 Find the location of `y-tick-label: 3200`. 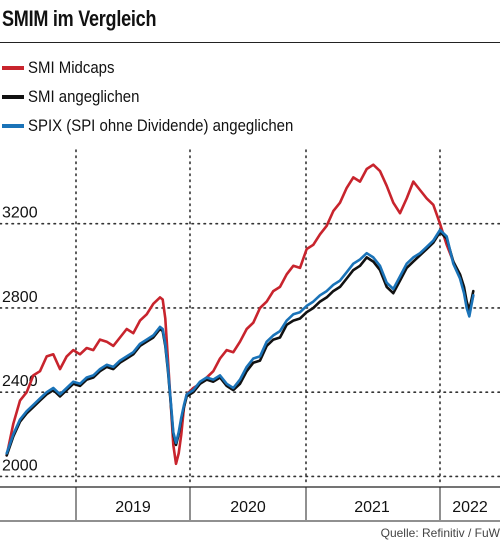

y-tick-label: 3200 is located at coordinates (20, 213).